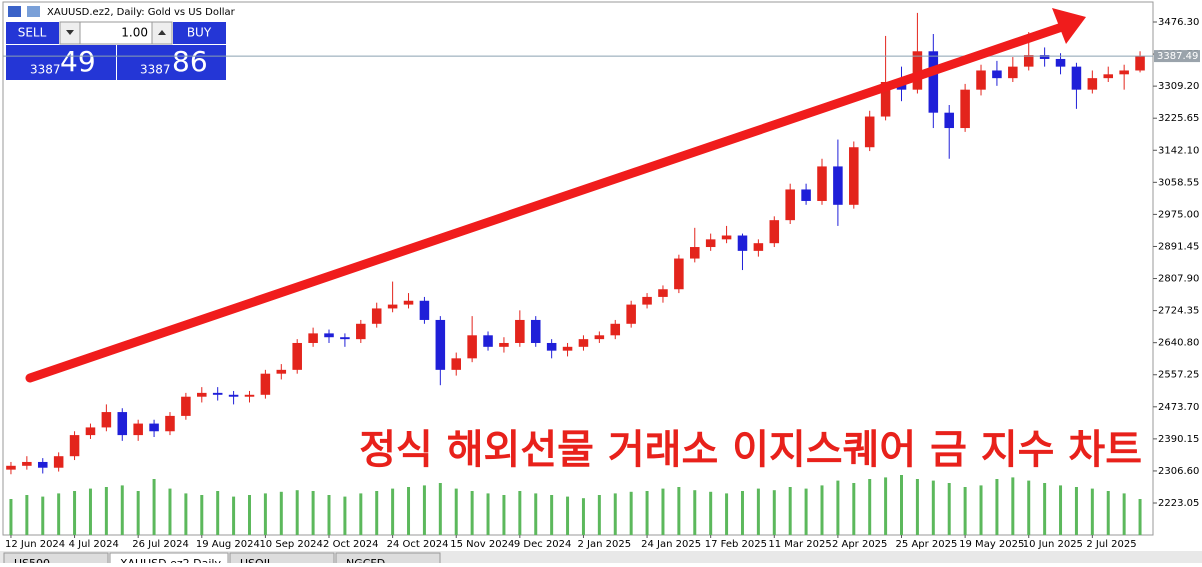 This screenshot has height=567, width=1202. I want to click on buy-button, so click(199, 33).